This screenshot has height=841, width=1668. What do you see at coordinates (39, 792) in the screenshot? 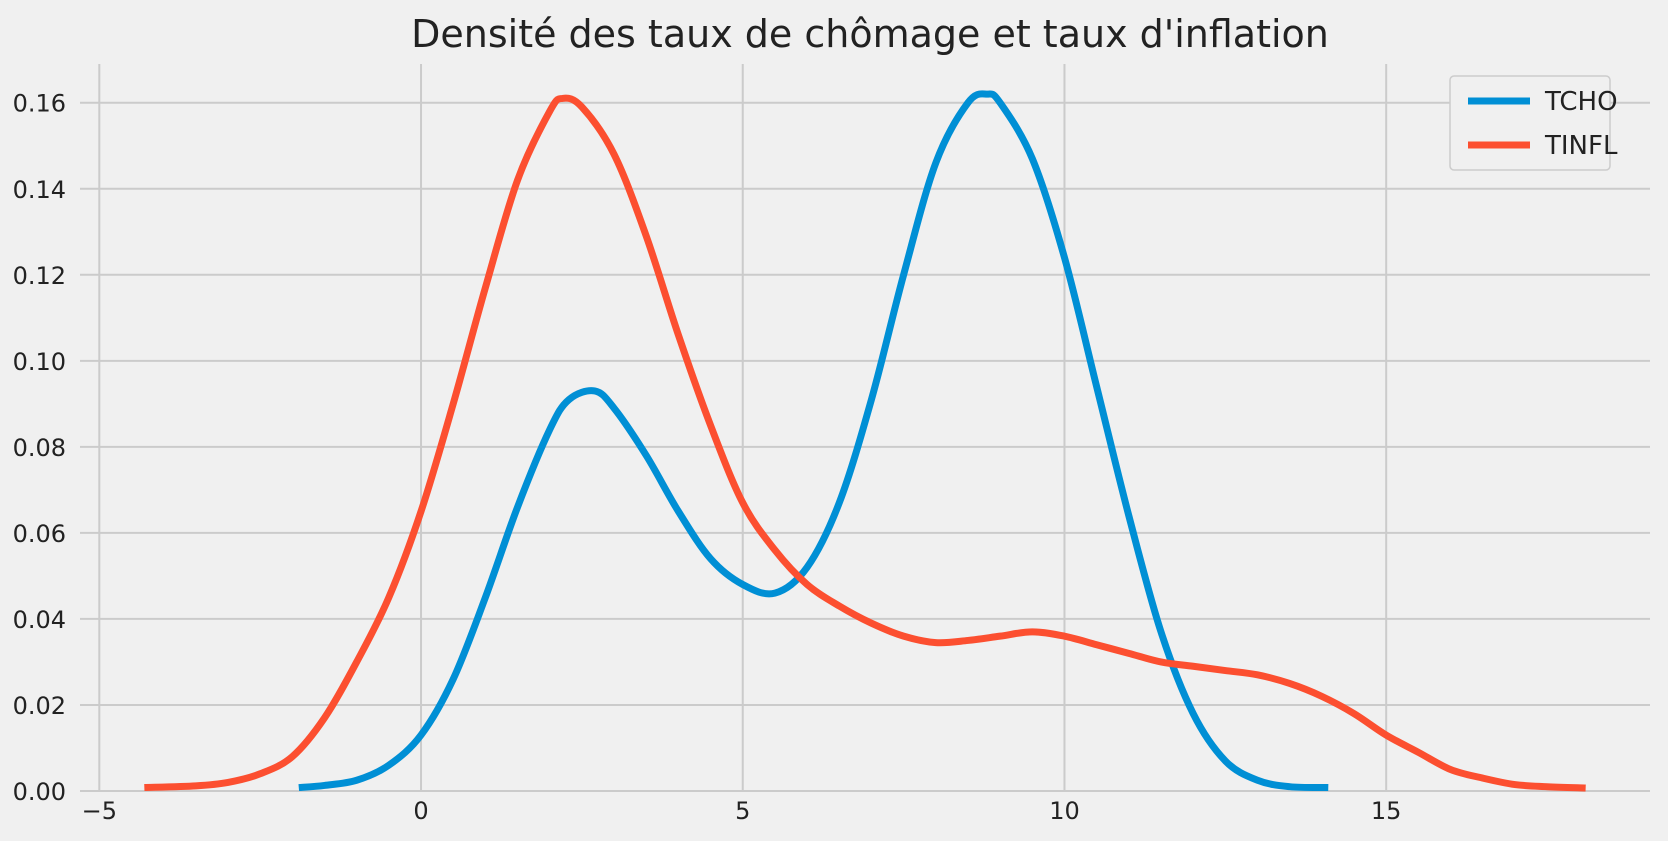
I see `y-tick-label: 0.00` at bounding box center [39, 792].